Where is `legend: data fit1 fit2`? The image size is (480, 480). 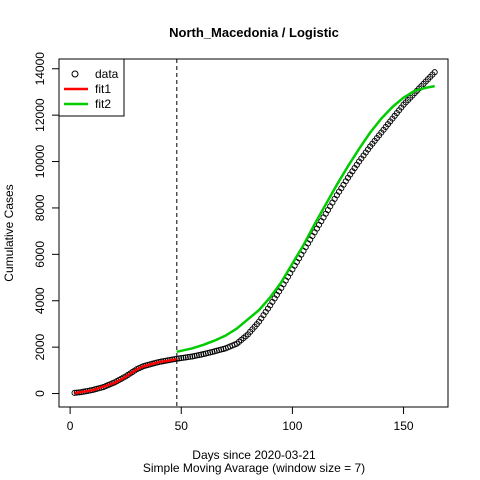 legend: data fit1 fit2 is located at coordinates (91, 87).